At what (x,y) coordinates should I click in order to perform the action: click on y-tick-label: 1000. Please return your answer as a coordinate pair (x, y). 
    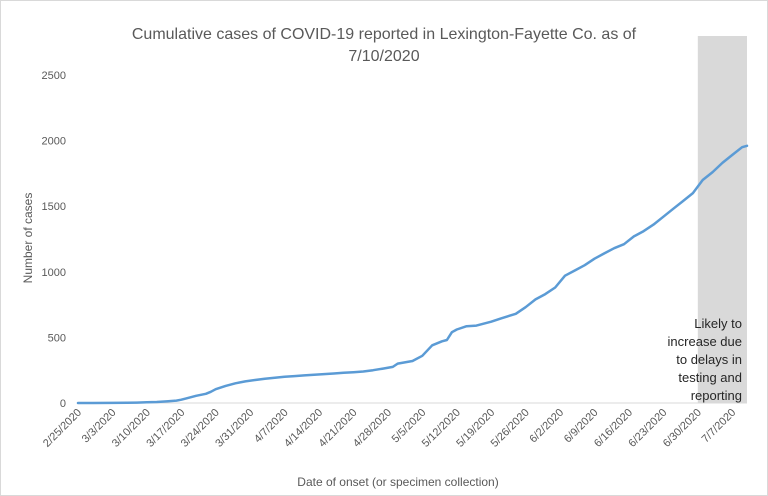
    Looking at the image, I should click on (54, 273).